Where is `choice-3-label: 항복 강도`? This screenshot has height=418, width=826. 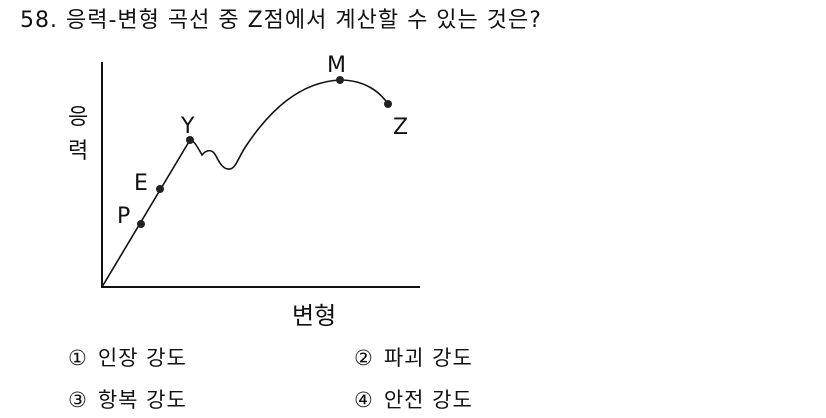 choice-3-label: 항복 강도 is located at coordinates (142, 400).